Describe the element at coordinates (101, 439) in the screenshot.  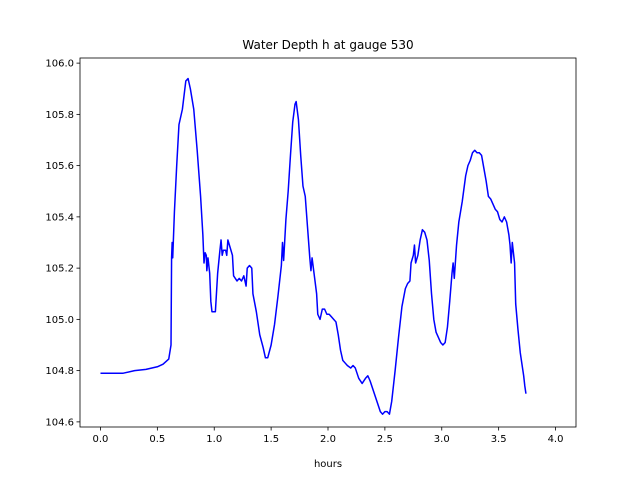
I see `x-tick-label: 0.0` at that location.